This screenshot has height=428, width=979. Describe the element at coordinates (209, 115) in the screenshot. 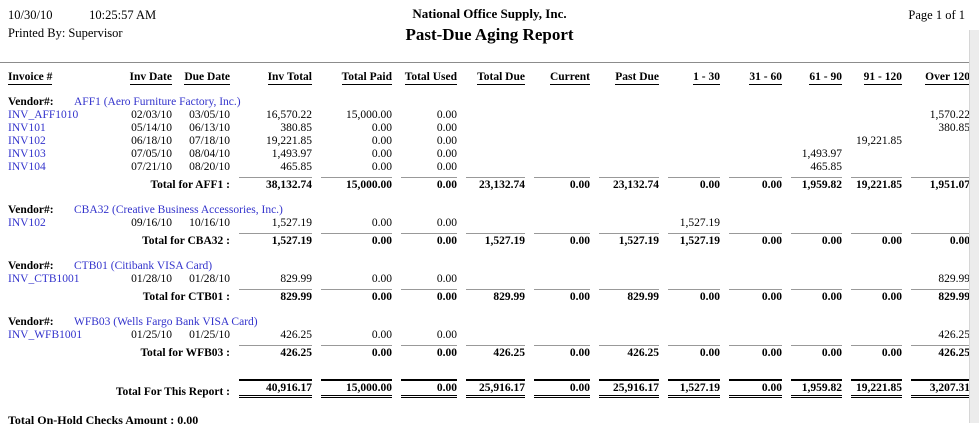

I see `cell-due-date: 03/05/10` at that location.